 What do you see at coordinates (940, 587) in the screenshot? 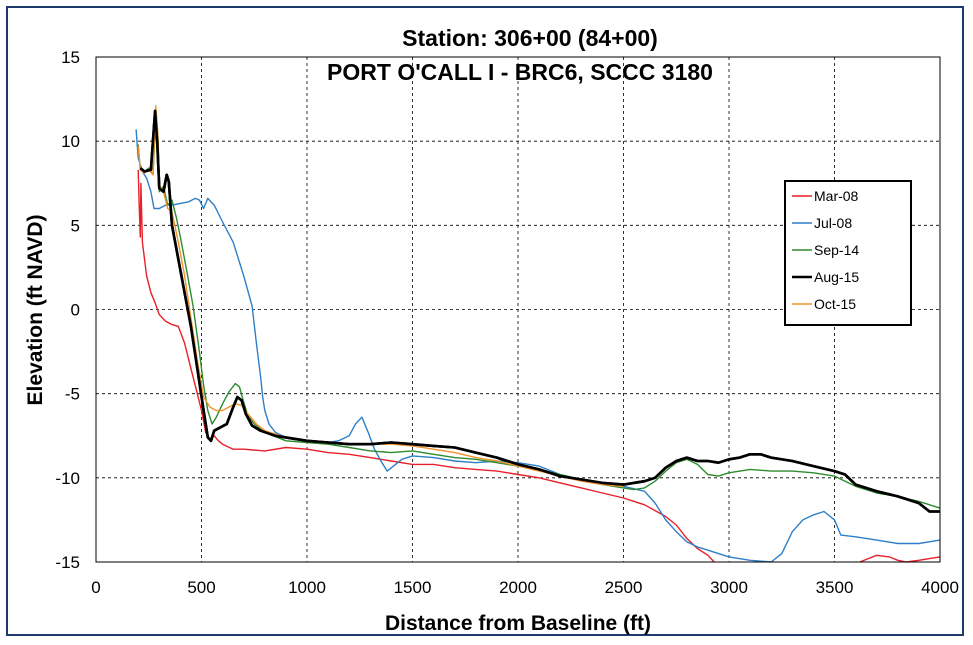
I see `x-tick-label-8: 4000` at bounding box center [940, 587].